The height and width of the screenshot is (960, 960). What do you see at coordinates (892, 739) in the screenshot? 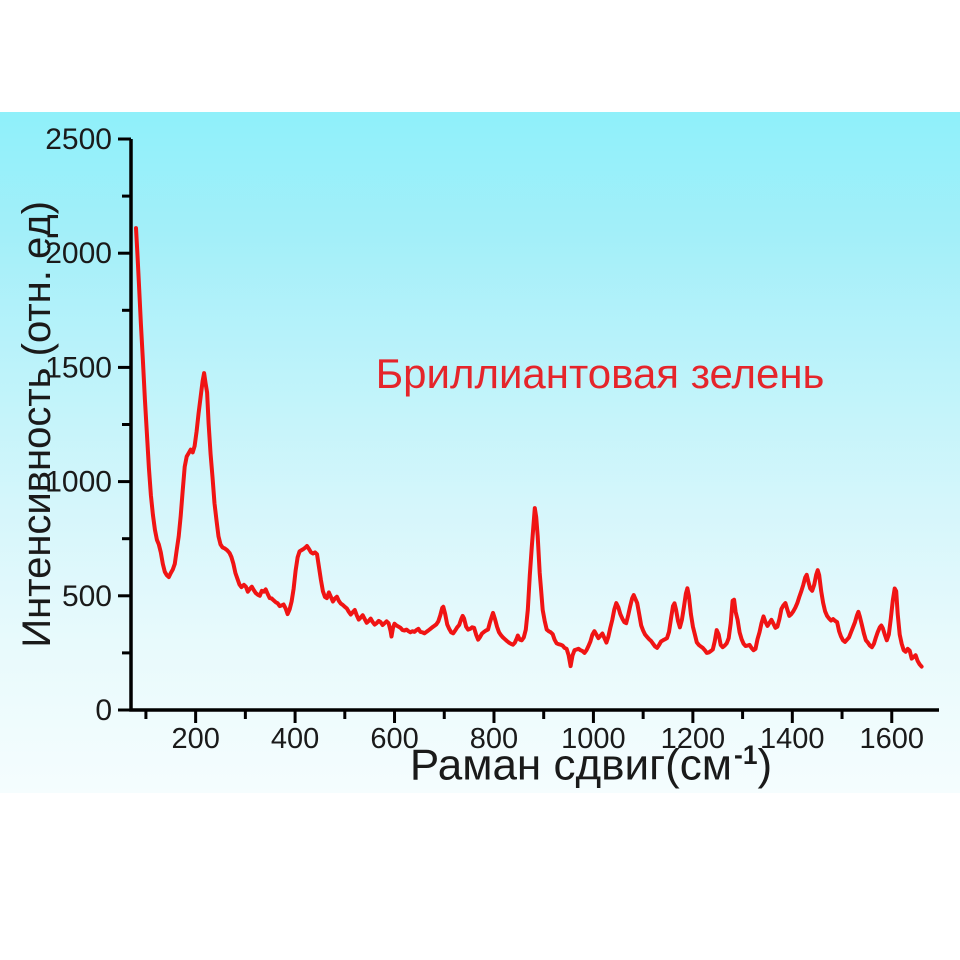
I see `x-tick-label: 1600` at bounding box center [892, 739].